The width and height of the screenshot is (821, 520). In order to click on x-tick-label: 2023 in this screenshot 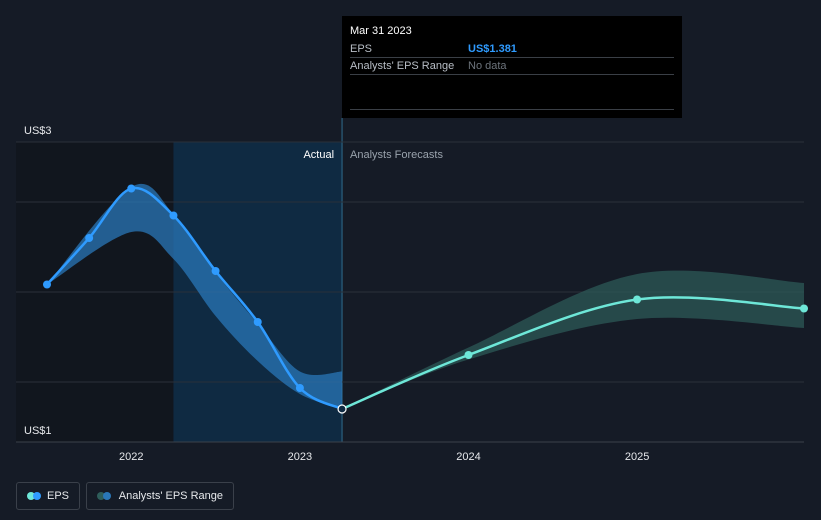, I will do `click(300, 457)`.